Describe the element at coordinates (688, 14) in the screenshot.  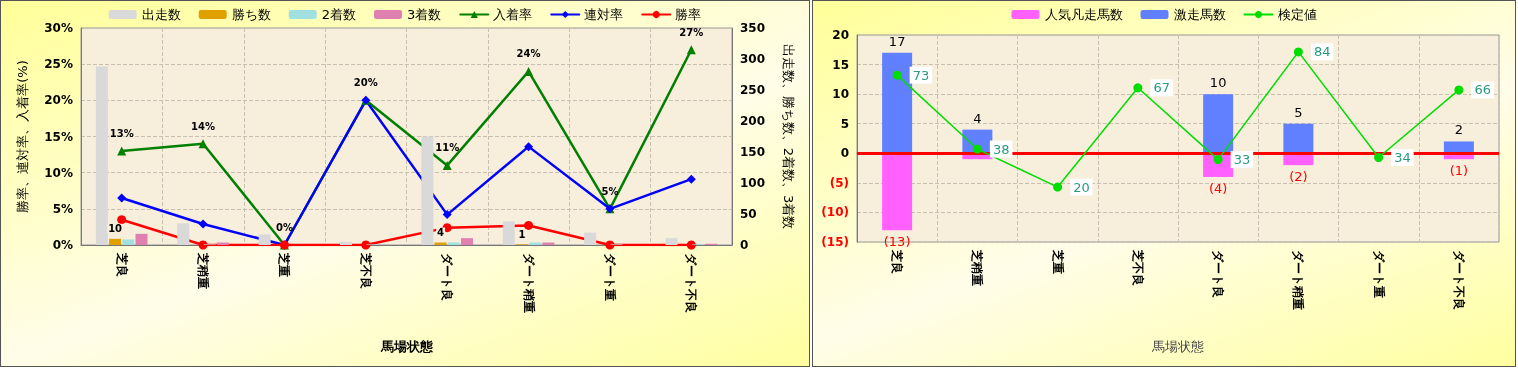
I see `legend-label: 勝率` at that location.